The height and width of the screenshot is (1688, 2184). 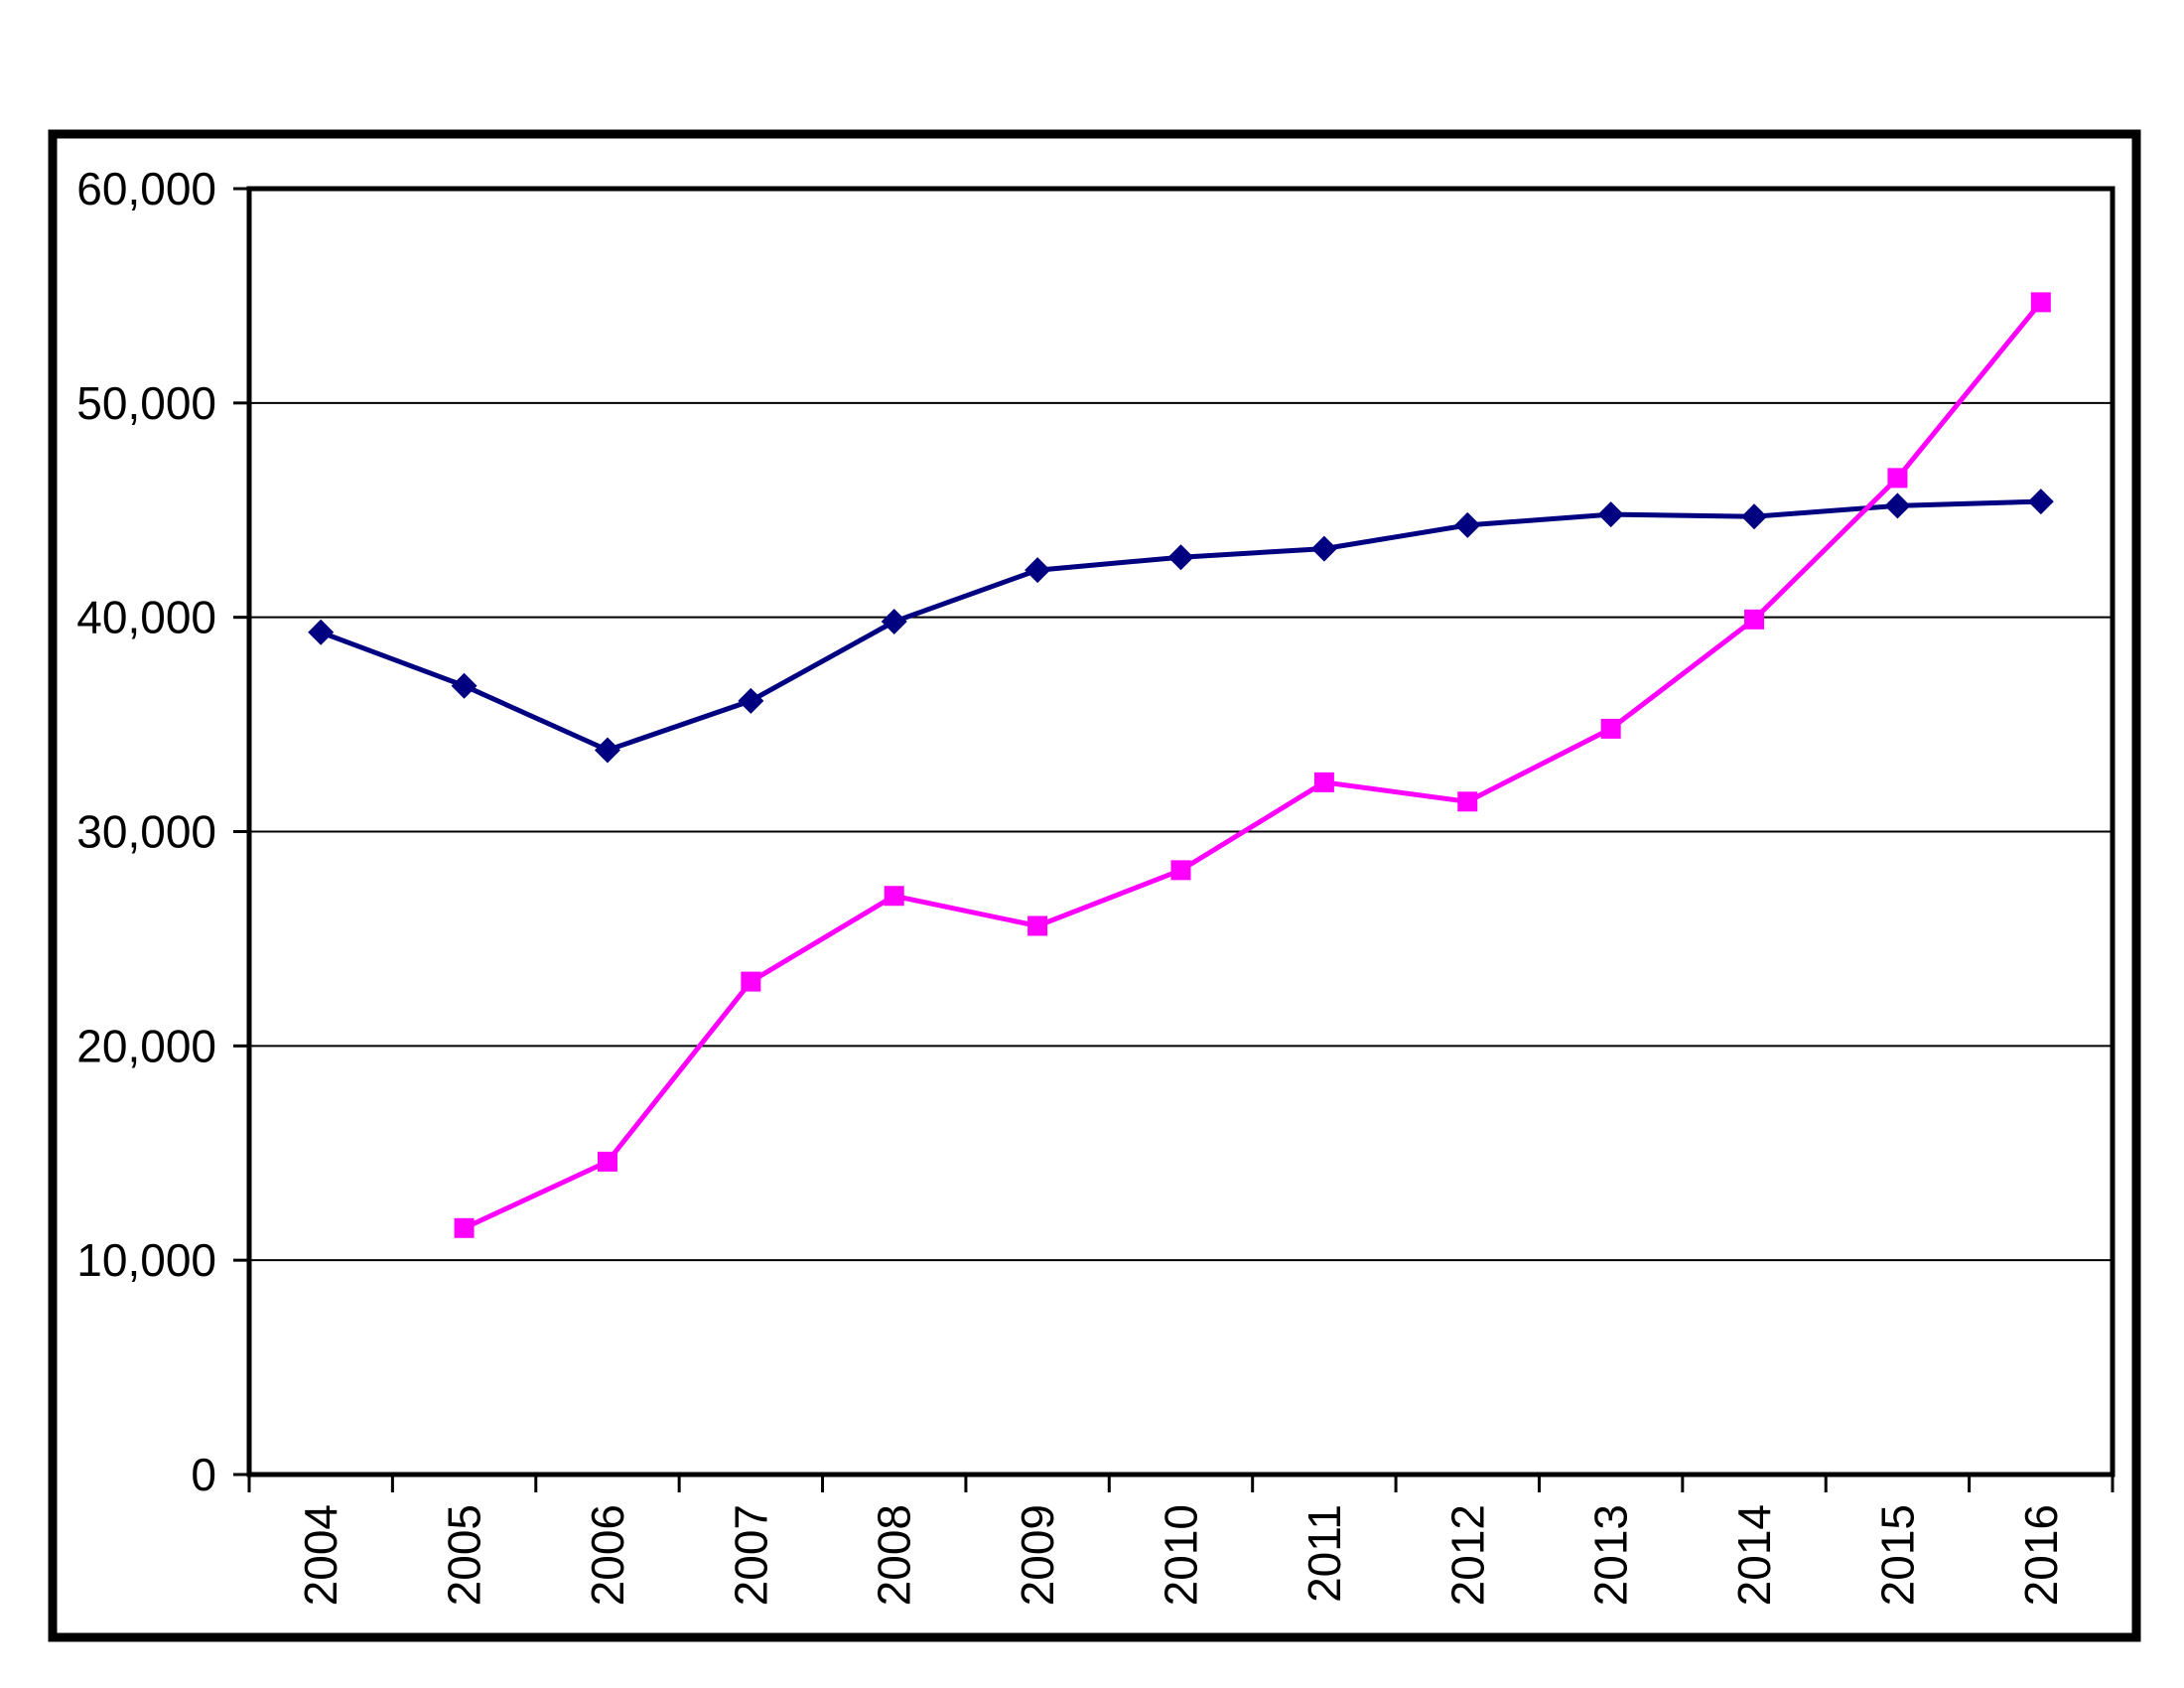 I want to click on x-axis-label: 2012, so click(x=1467, y=1555).